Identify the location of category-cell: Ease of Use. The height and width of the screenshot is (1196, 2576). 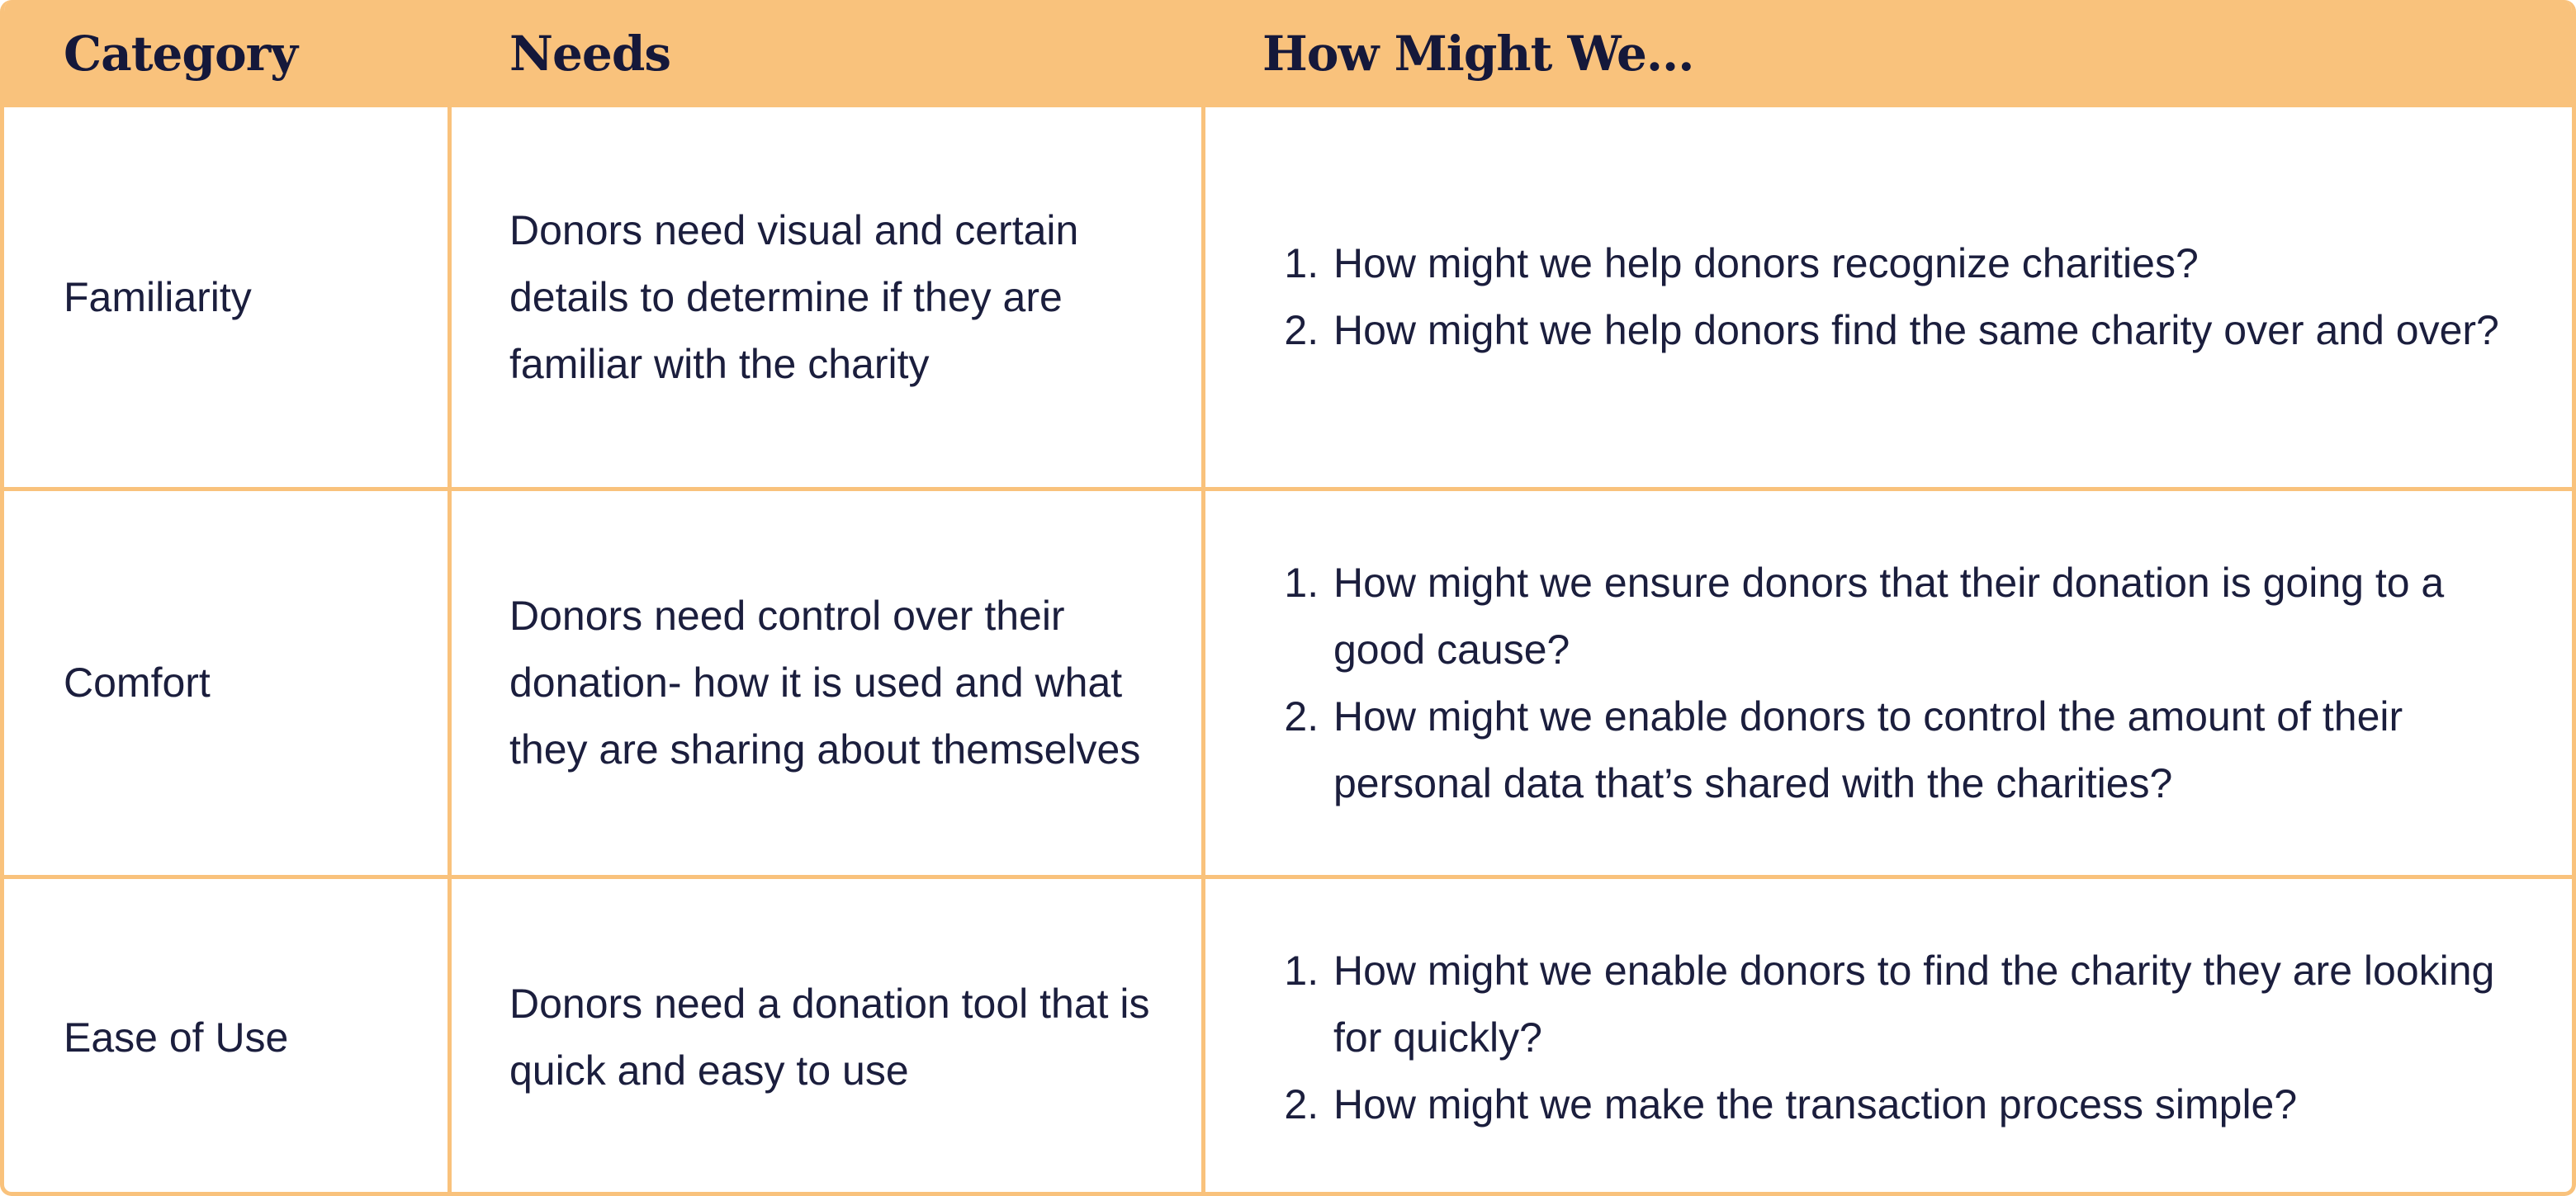
(245, 1035).